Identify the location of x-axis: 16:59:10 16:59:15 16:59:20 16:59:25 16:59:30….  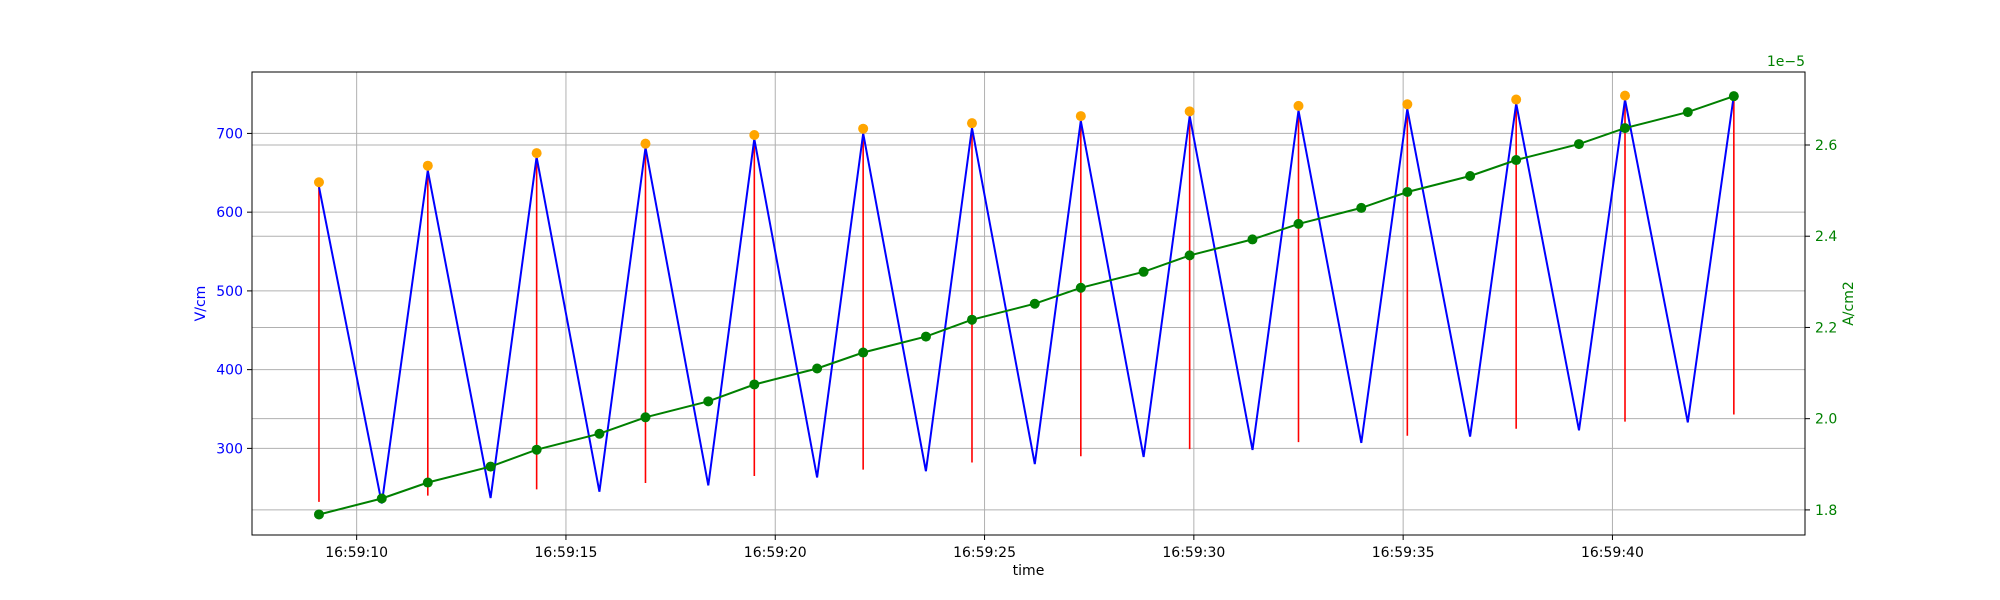
(984, 548).